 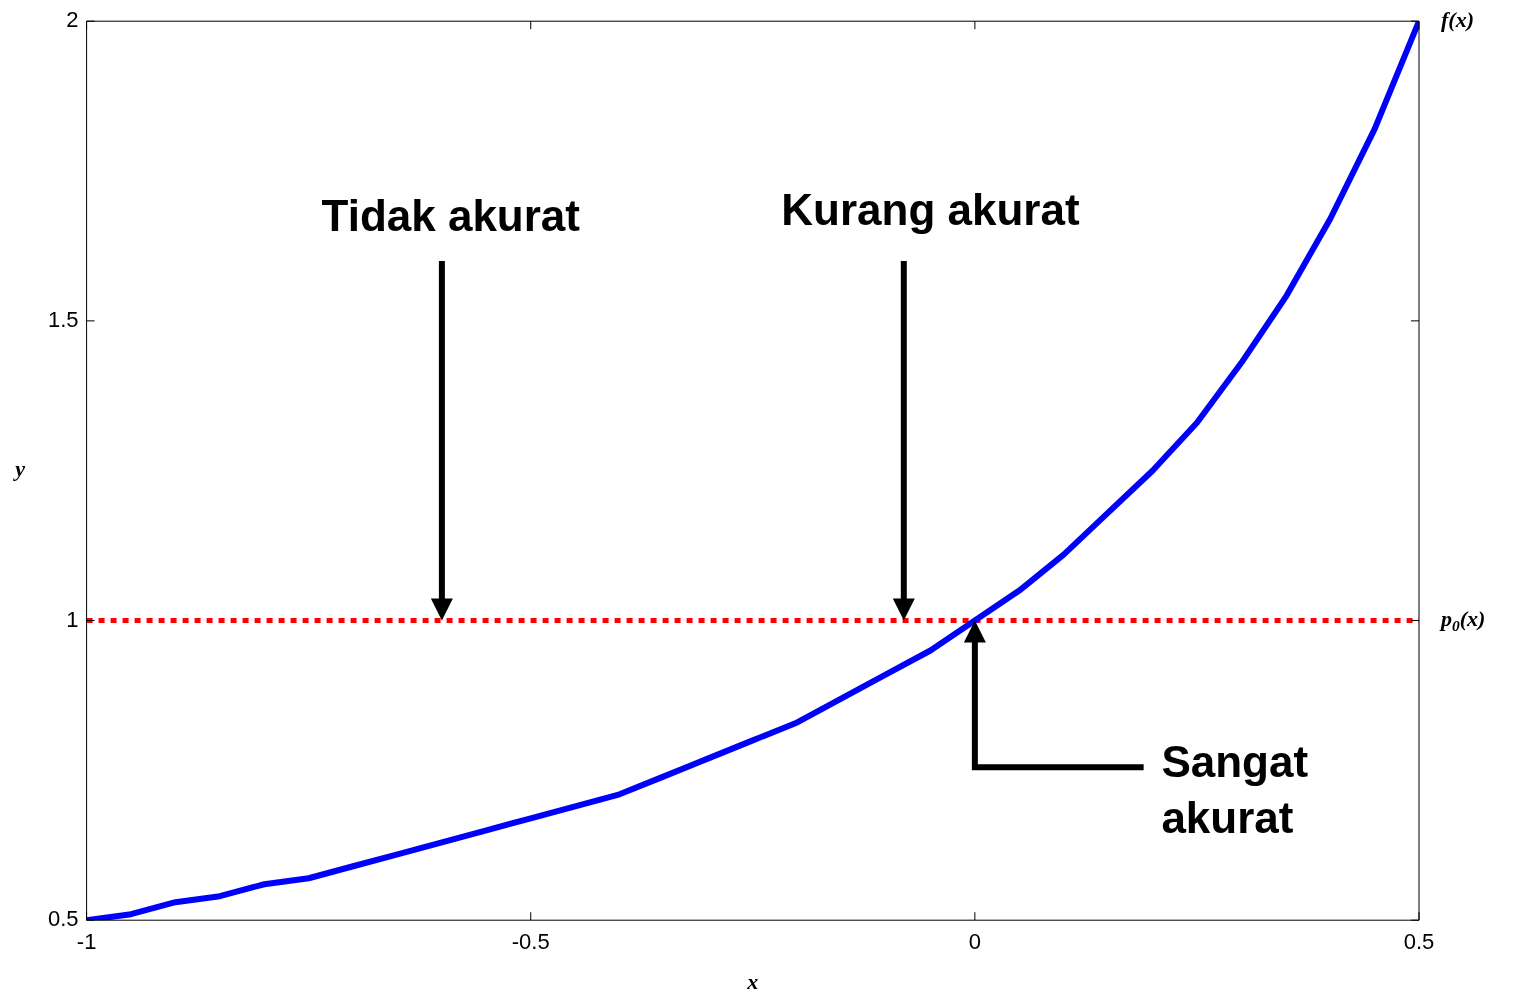 What do you see at coordinates (530, 942) in the screenshot?
I see `x-tick-label: -0.5` at bounding box center [530, 942].